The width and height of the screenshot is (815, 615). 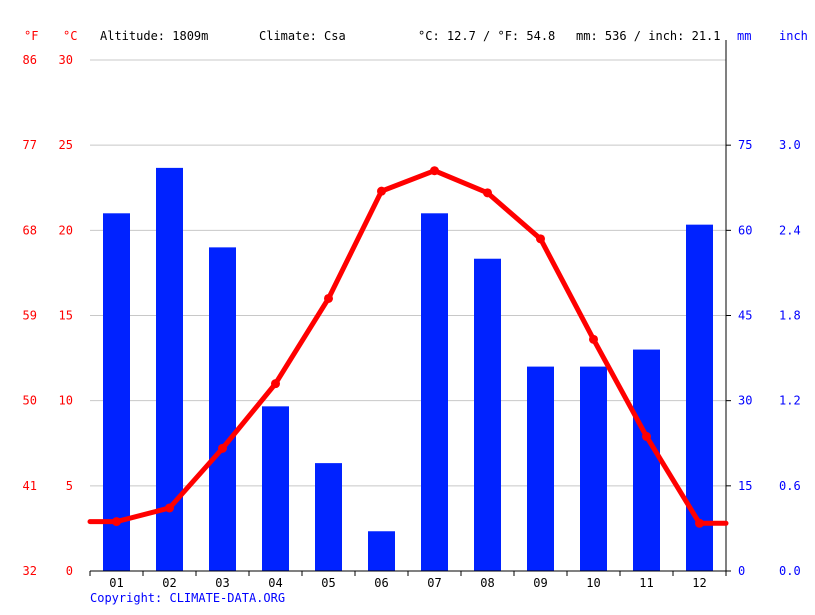 I want to click on mm-tick-label: 45, so click(x=745, y=316).